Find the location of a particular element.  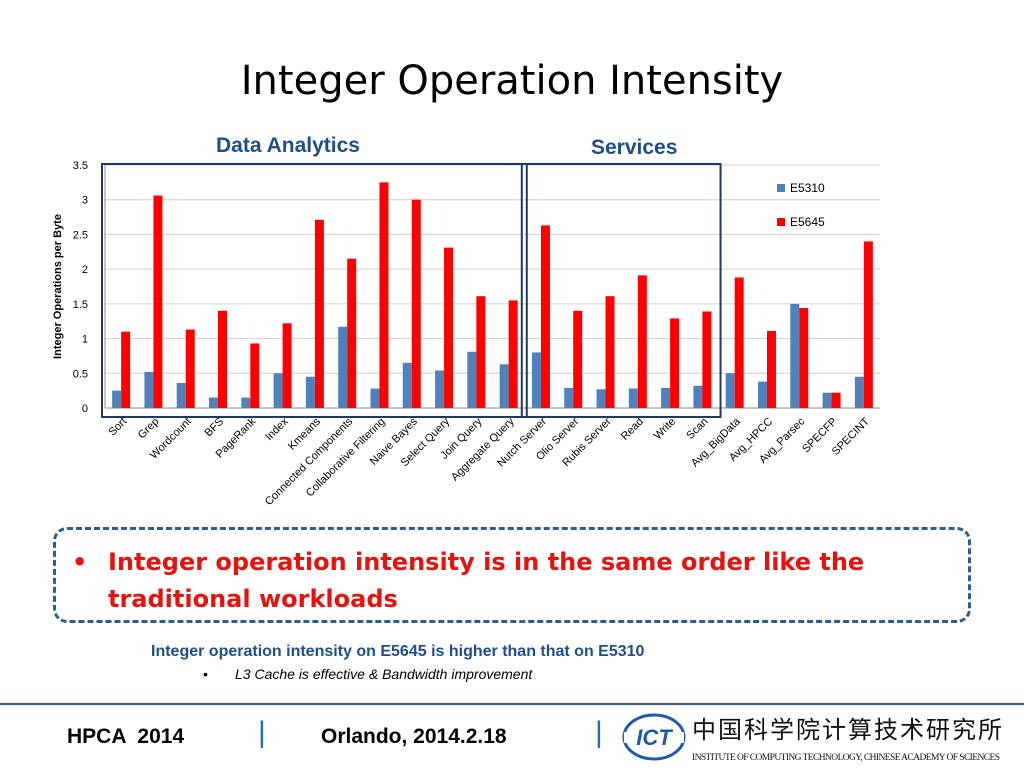

logo-chinese-name: 中国科学院计算技术研究所 is located at coordinates (847, 730).